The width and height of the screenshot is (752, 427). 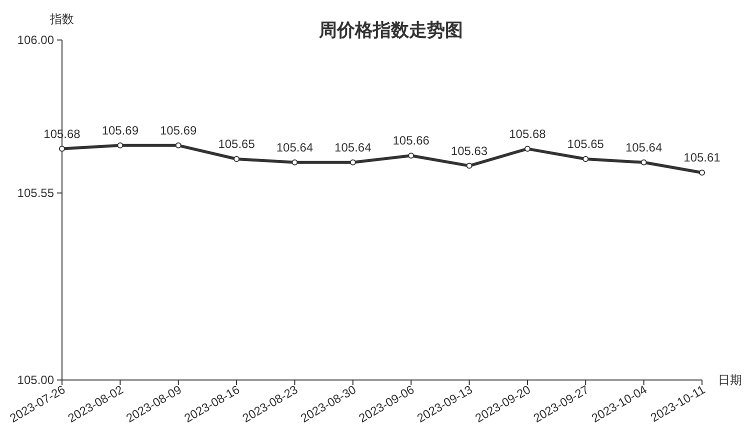 I want to click on ytick: 105.00, so click(x=35, y=380).